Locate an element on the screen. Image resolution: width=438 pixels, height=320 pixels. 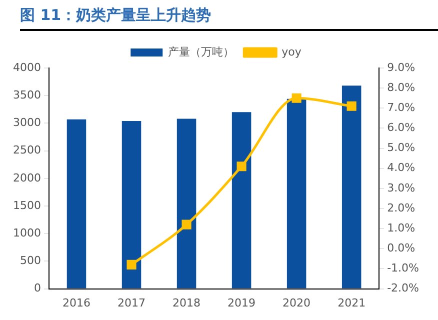
x-tick-label: 2020 is located at coordinates (296, 303).